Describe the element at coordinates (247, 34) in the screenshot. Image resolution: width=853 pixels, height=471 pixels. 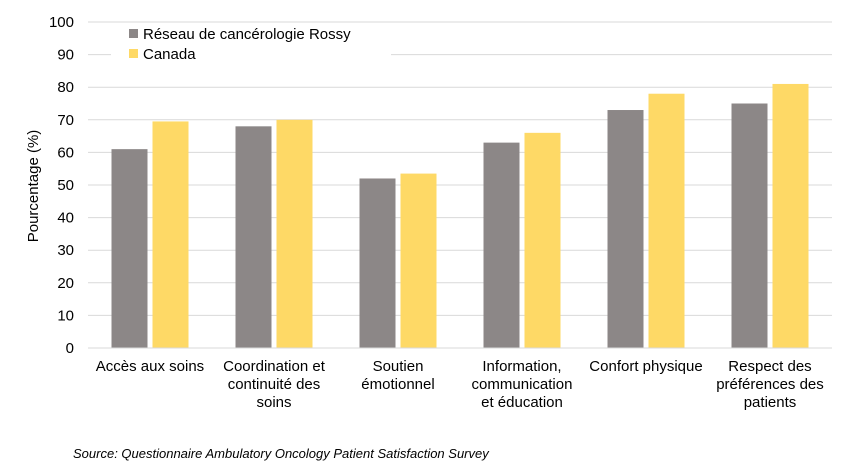
I see `legend-label: Réseau de cancérologie Rossy` at that location.